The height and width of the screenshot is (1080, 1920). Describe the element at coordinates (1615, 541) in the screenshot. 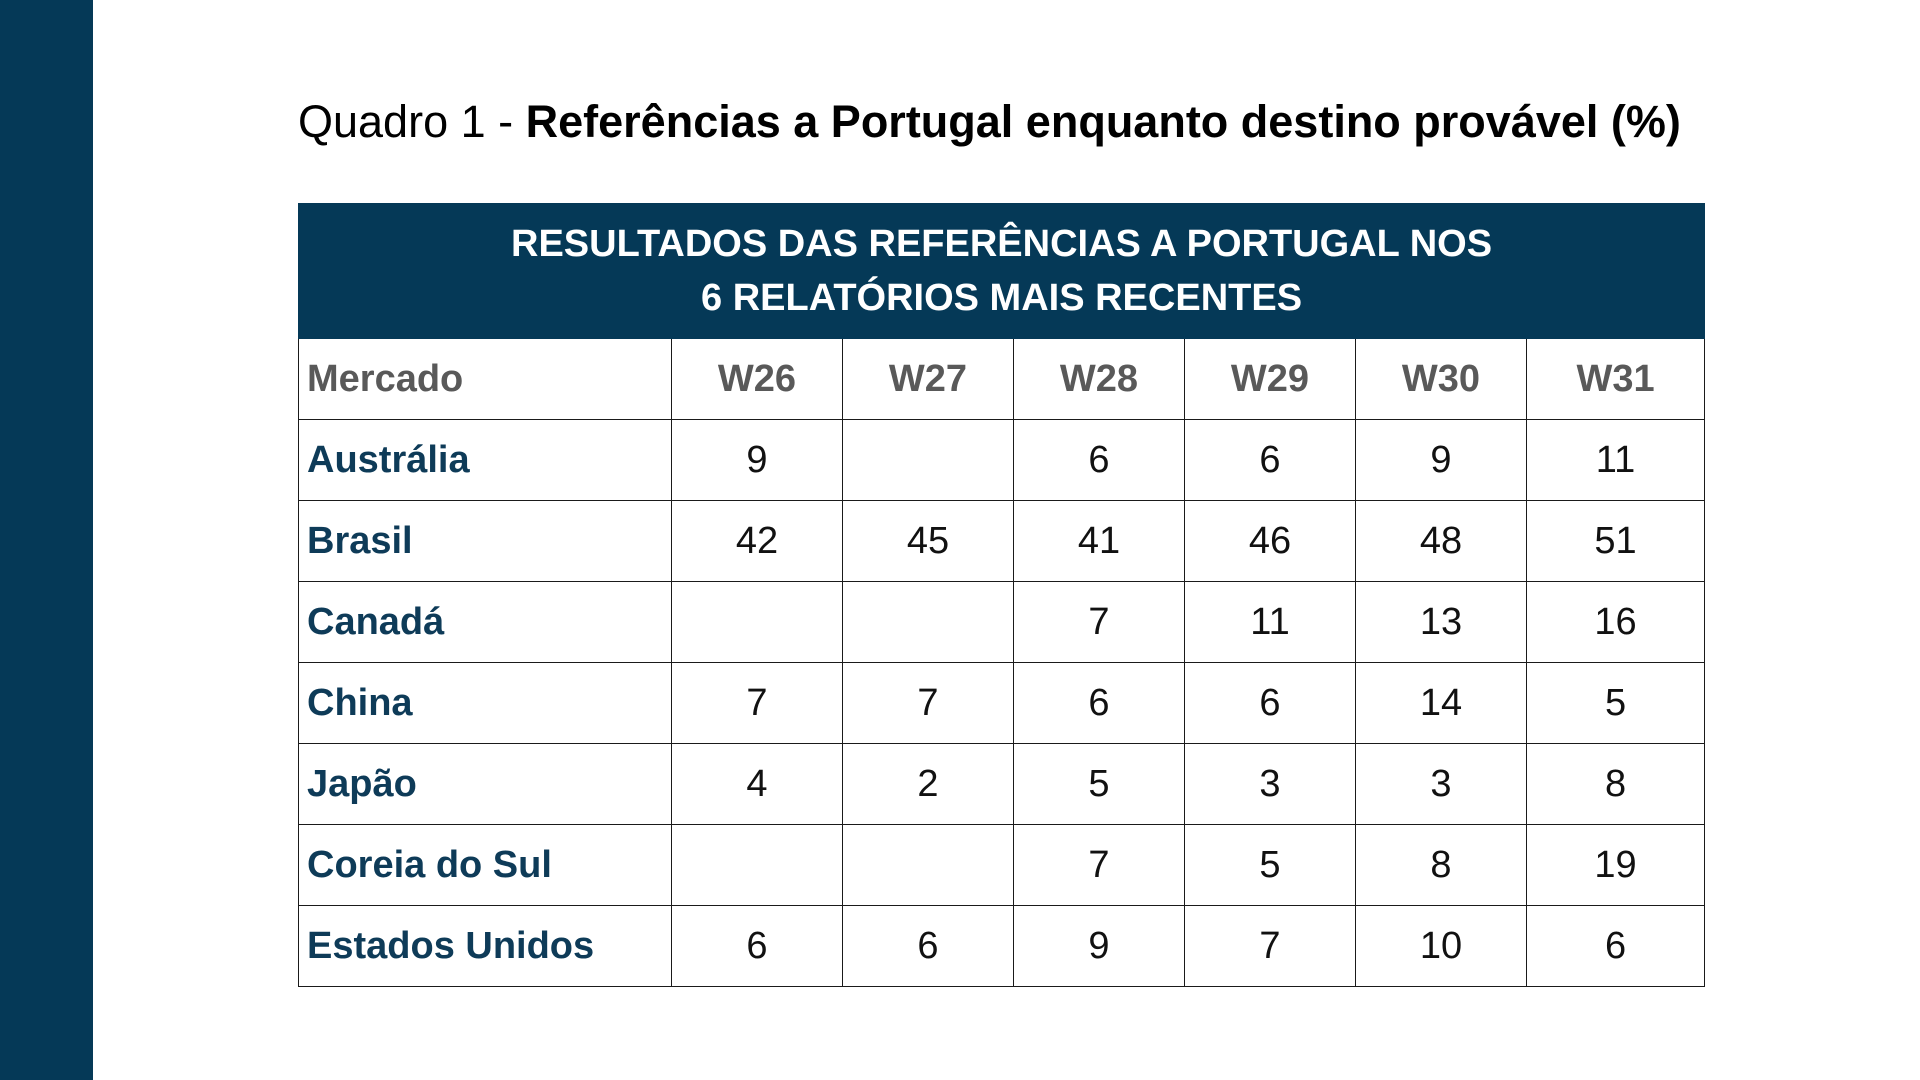

I see `value-cell: 51` at that location.